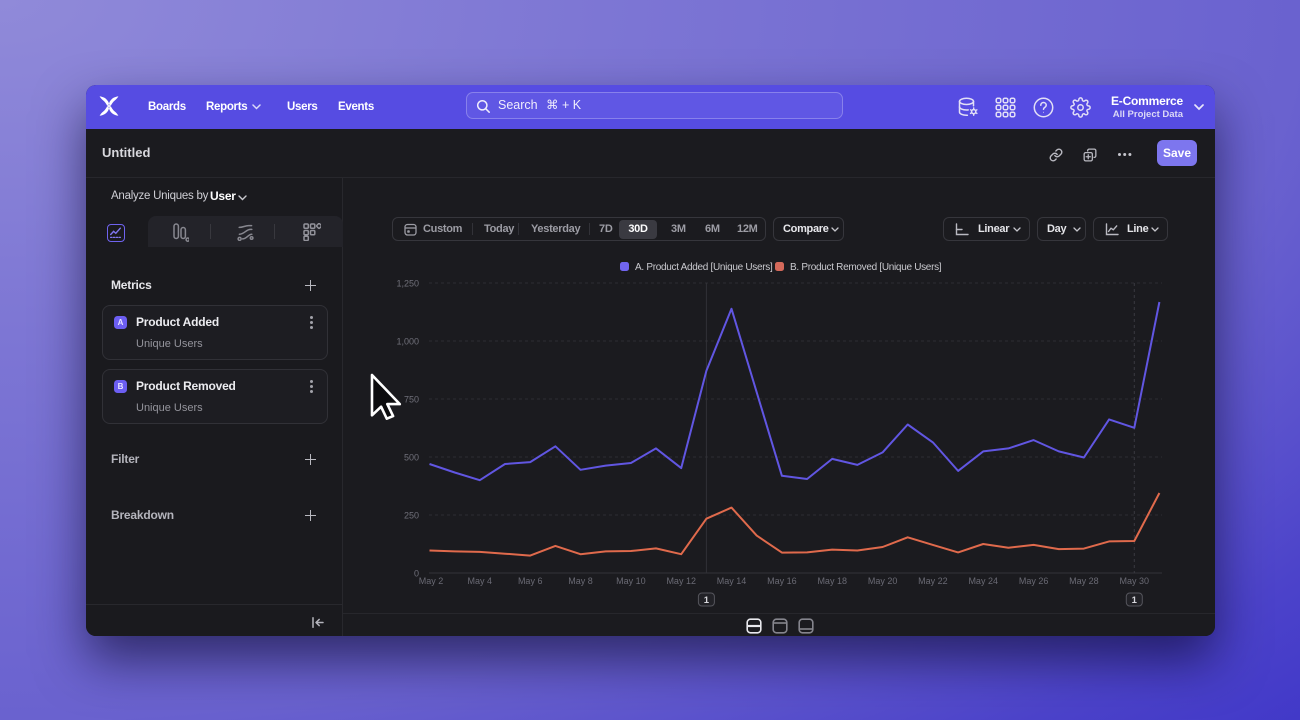 The height and width of the screenshot is (720, 1300). Describe the element at coordinates (933, 581) in the screenshot. I see `svg-text: May 22` at that location.